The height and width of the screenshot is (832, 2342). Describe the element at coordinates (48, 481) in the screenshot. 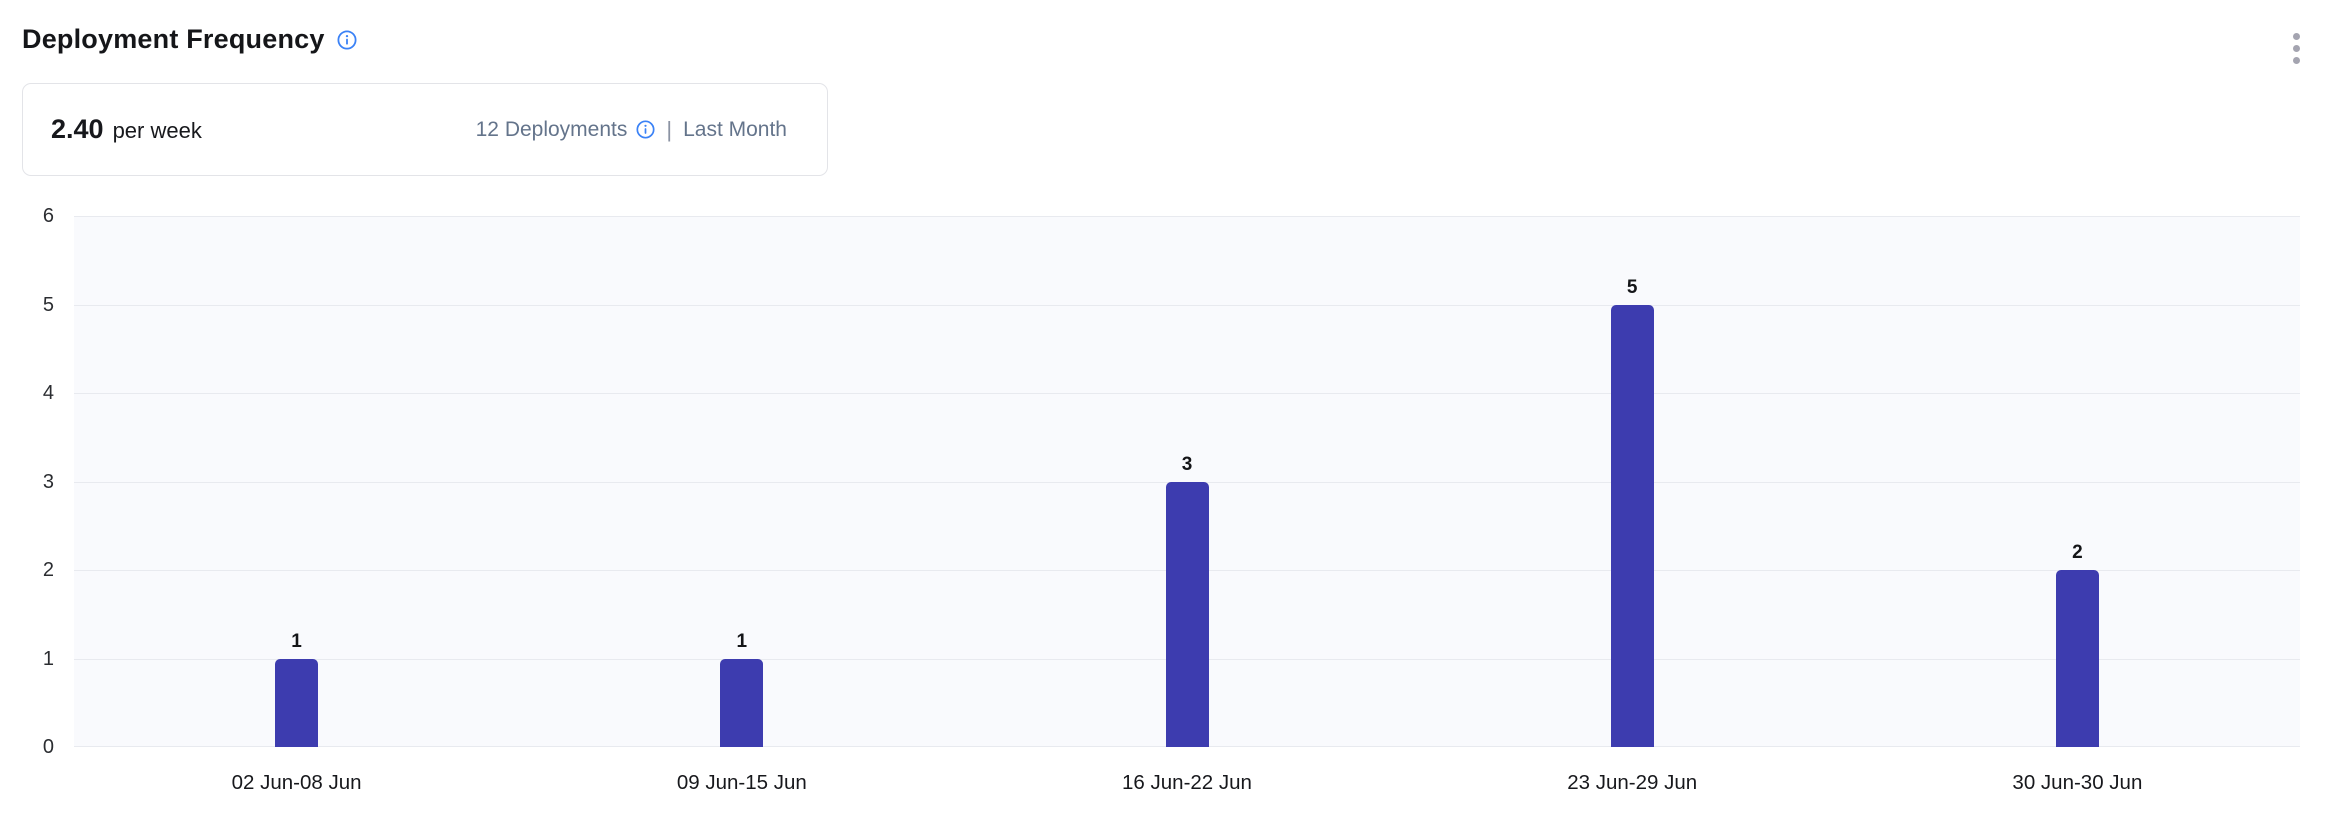

I see `y-tick-label-3: 3` at that location.